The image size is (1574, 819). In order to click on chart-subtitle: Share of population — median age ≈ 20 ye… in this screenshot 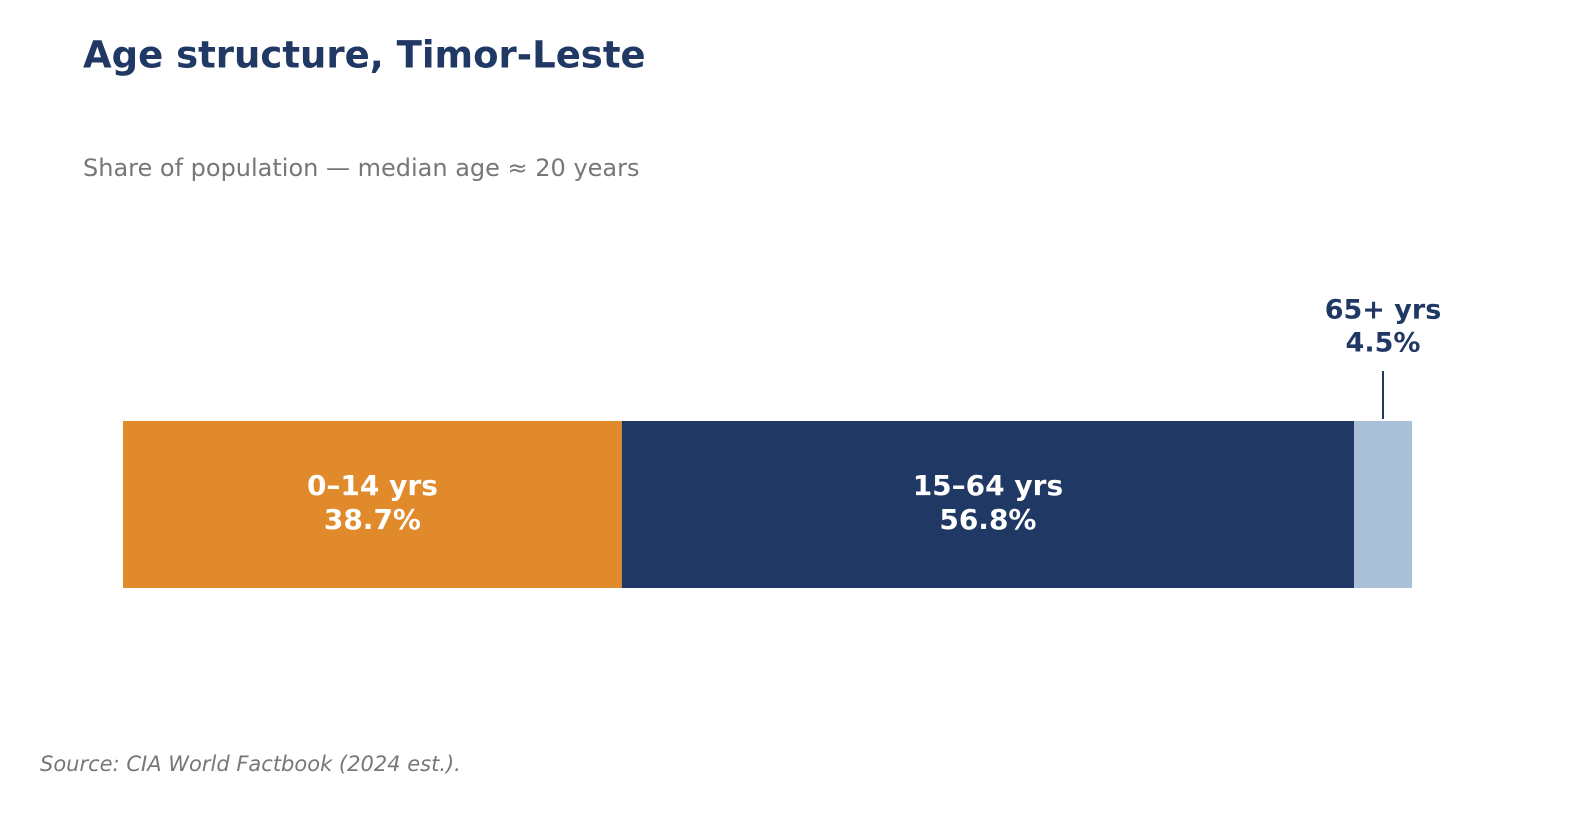, I will do `click(361, 168)`.